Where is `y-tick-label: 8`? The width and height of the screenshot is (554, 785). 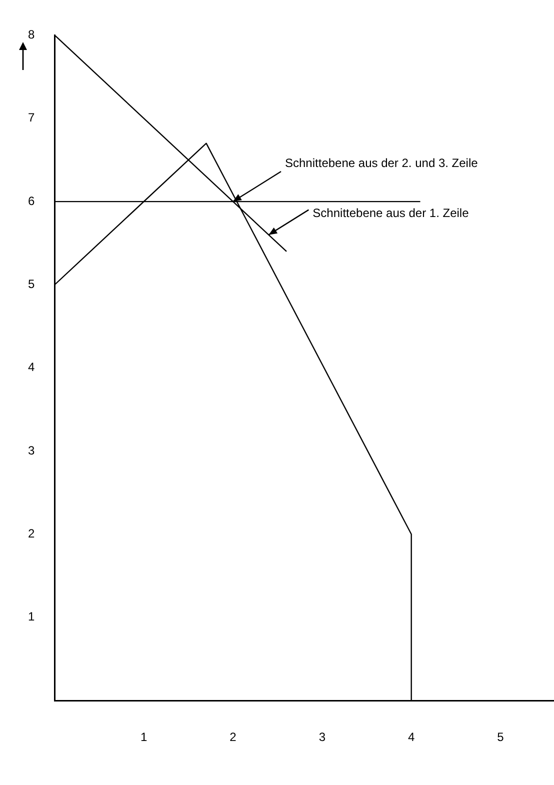 y-tick-label: 8 is located at coordinates (31, 35).